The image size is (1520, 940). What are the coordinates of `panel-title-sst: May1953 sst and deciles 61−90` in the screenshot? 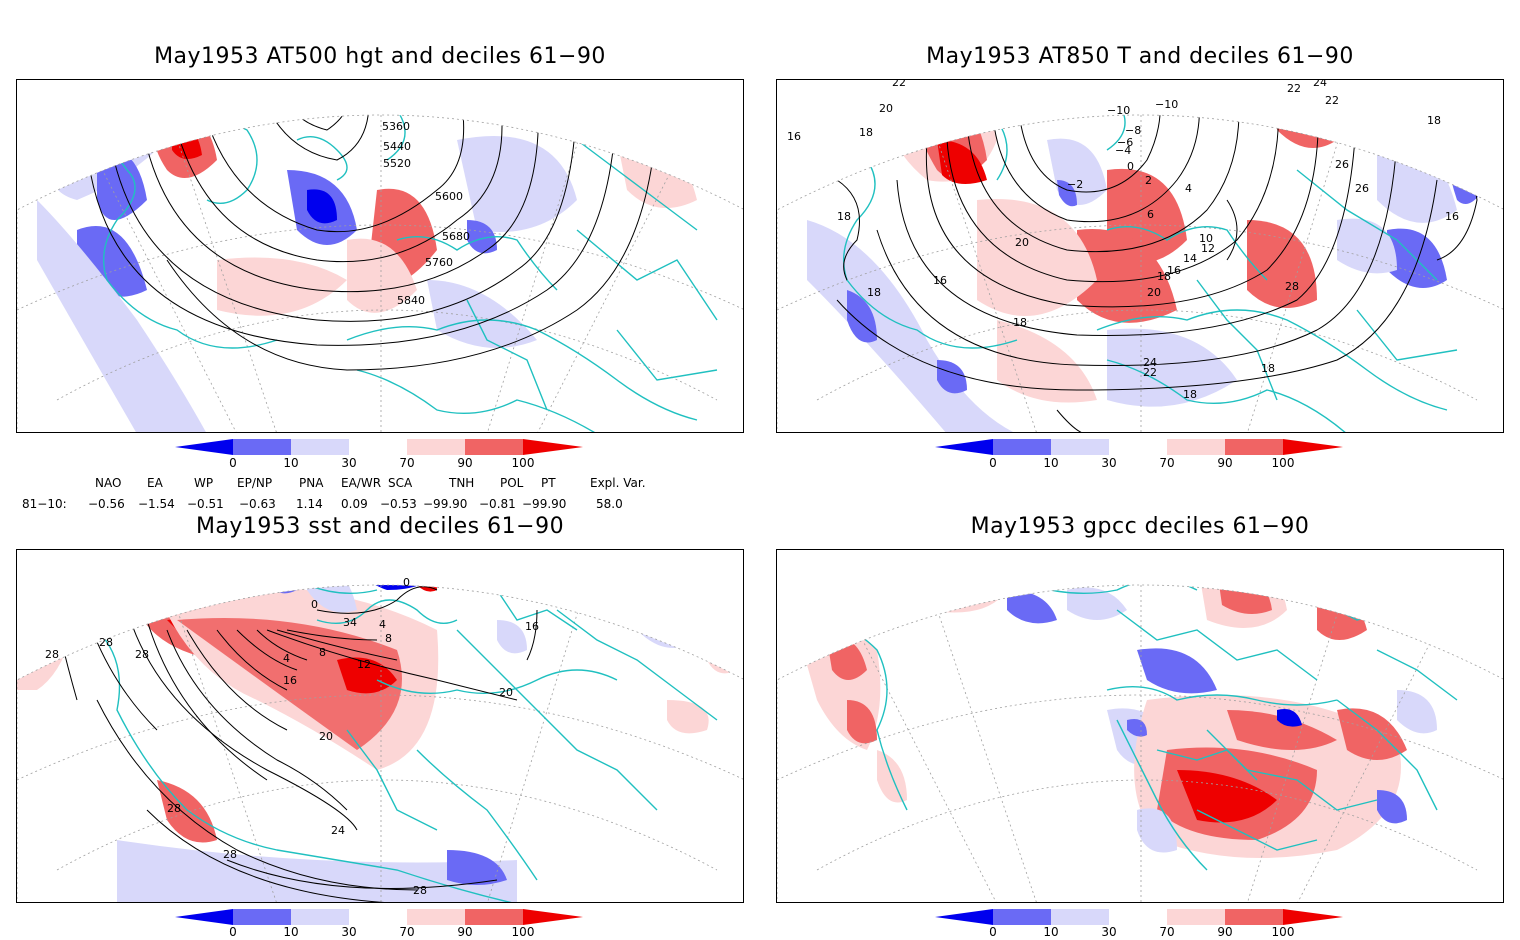 It's located at (380, 526).